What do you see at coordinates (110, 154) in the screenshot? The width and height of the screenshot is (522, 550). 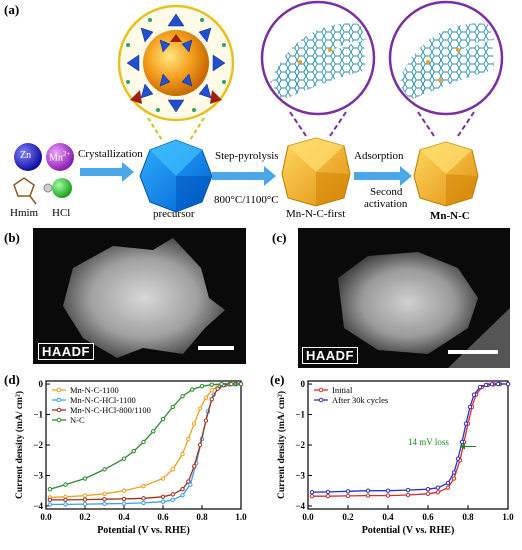 I see `crystallization-label: Crystallization` at bounding box center [110, 154].